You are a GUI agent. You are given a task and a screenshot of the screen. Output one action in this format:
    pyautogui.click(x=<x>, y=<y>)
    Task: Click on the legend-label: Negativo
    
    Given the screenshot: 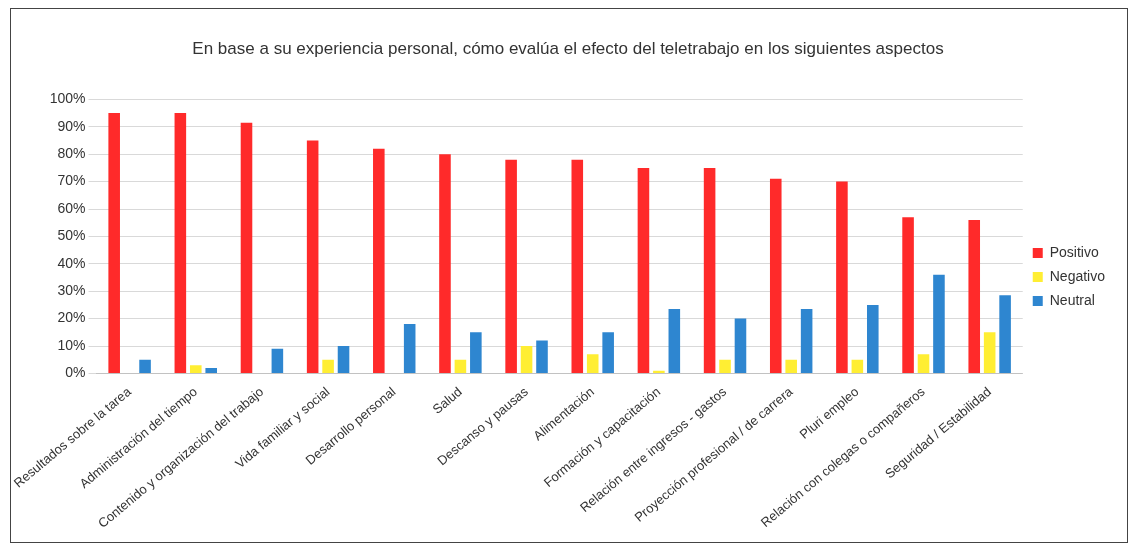 What is the action you would take?
    pyautogui.click(x=1077, y=275)
    